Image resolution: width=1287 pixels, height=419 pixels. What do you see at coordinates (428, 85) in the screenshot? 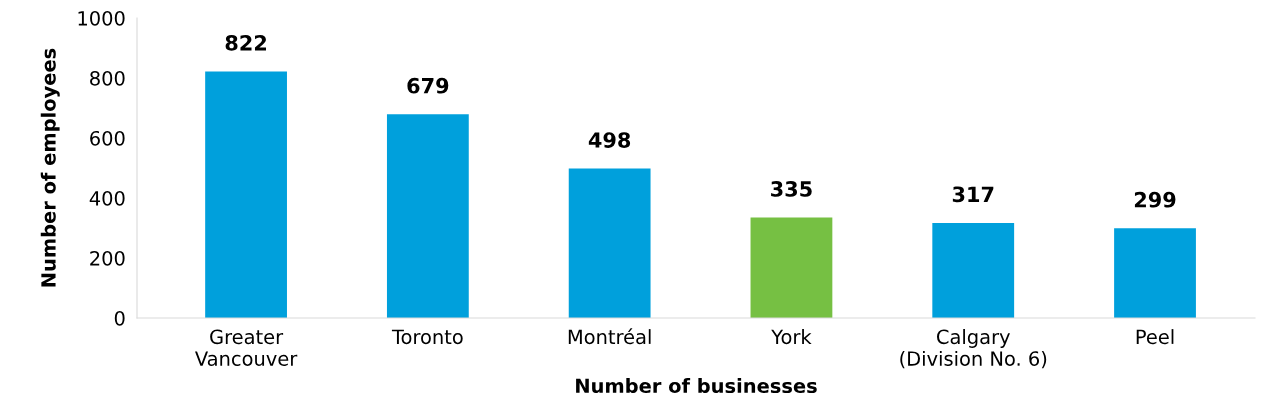
I see `data-label: 679` at bounding box center [428, 85].